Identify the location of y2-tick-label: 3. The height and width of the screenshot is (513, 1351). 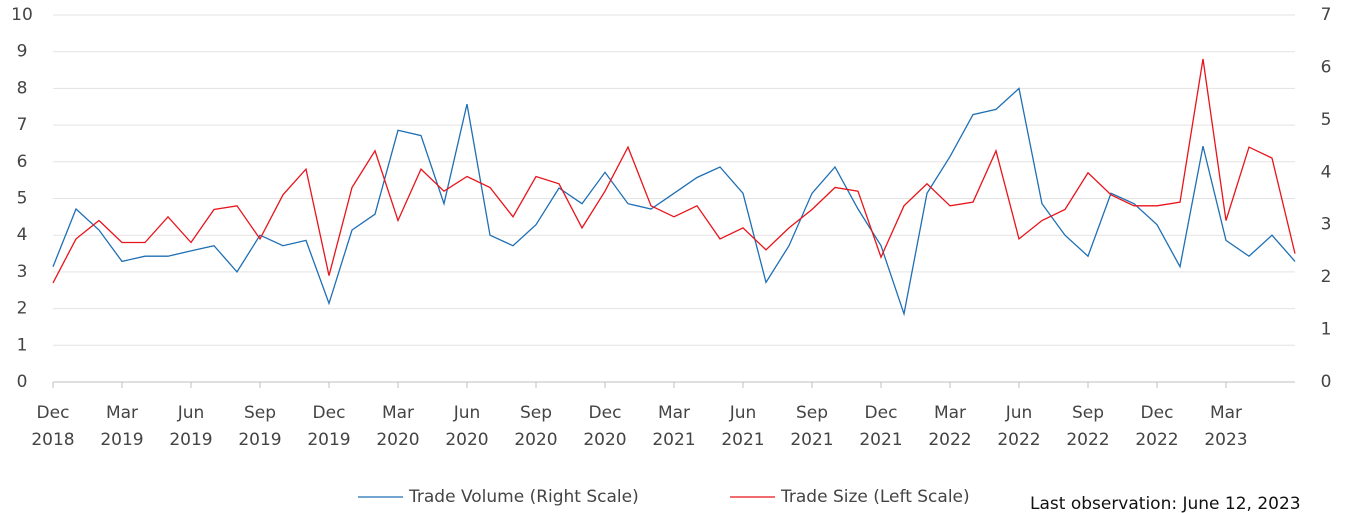
(1326, 225).